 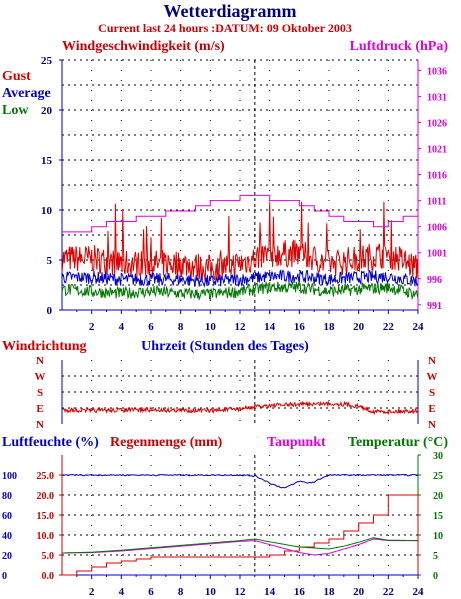 I want to click on direction-label-left: W, so click(x=40, y=377).